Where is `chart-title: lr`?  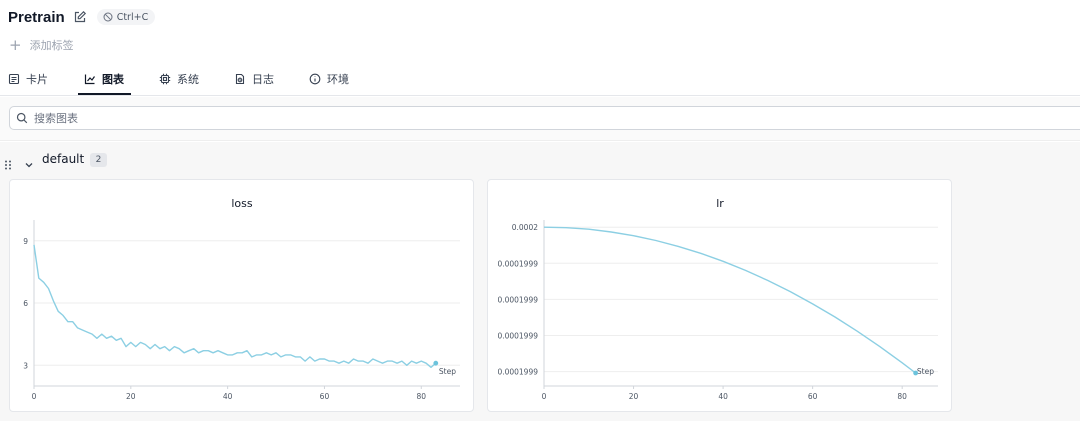
chart-title: lr is located at coordinates (720, 203).